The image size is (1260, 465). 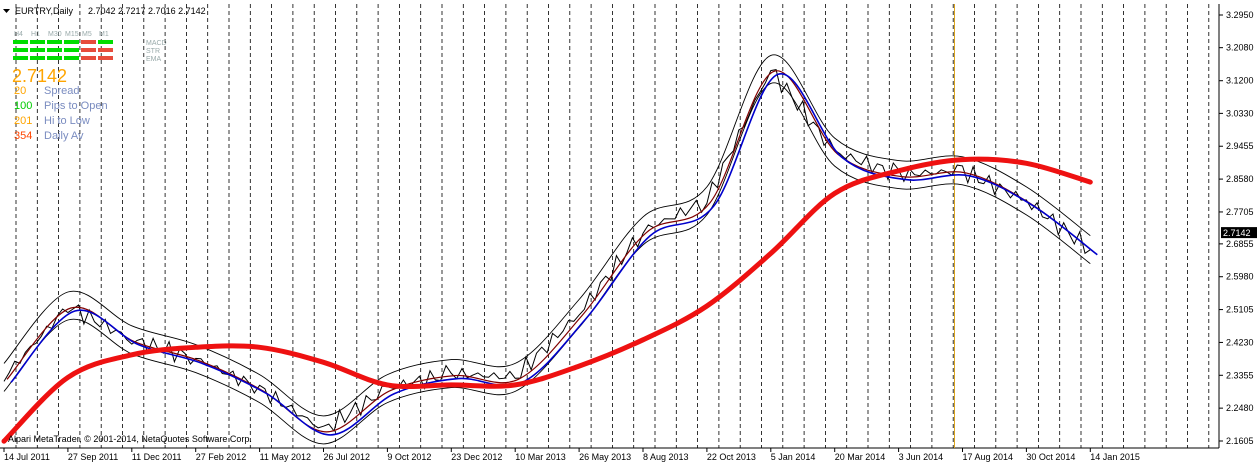 What do you see at coordinates (156, 43) in the screenshot?
I see `indicator-label: MACD` at bounding box center [156, 43].